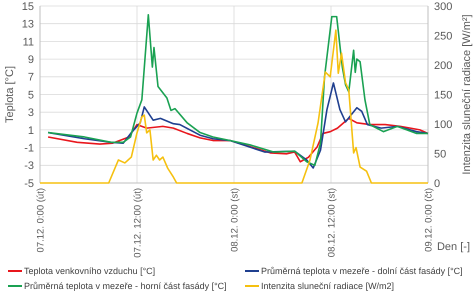  I want to click on x-tick-label: 09.12. 0:00 (čt), so click(428, 220).